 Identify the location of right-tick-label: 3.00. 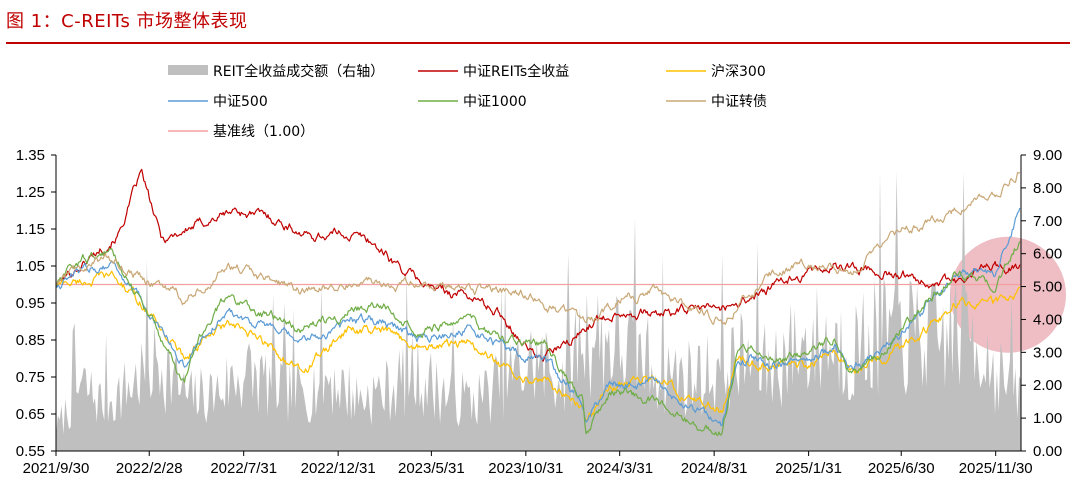
(1047, 352).